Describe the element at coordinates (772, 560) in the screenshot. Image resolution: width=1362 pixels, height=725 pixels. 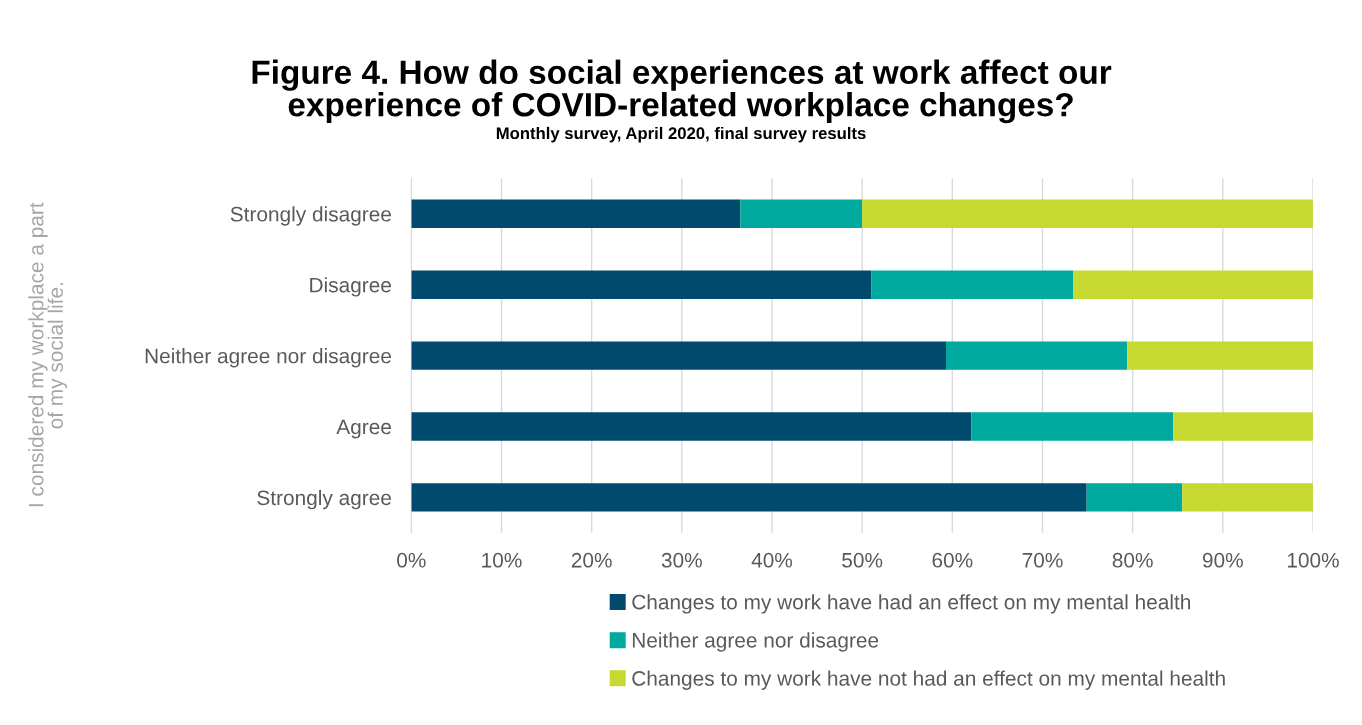
I see `x-tick-label: 40%` at that location.